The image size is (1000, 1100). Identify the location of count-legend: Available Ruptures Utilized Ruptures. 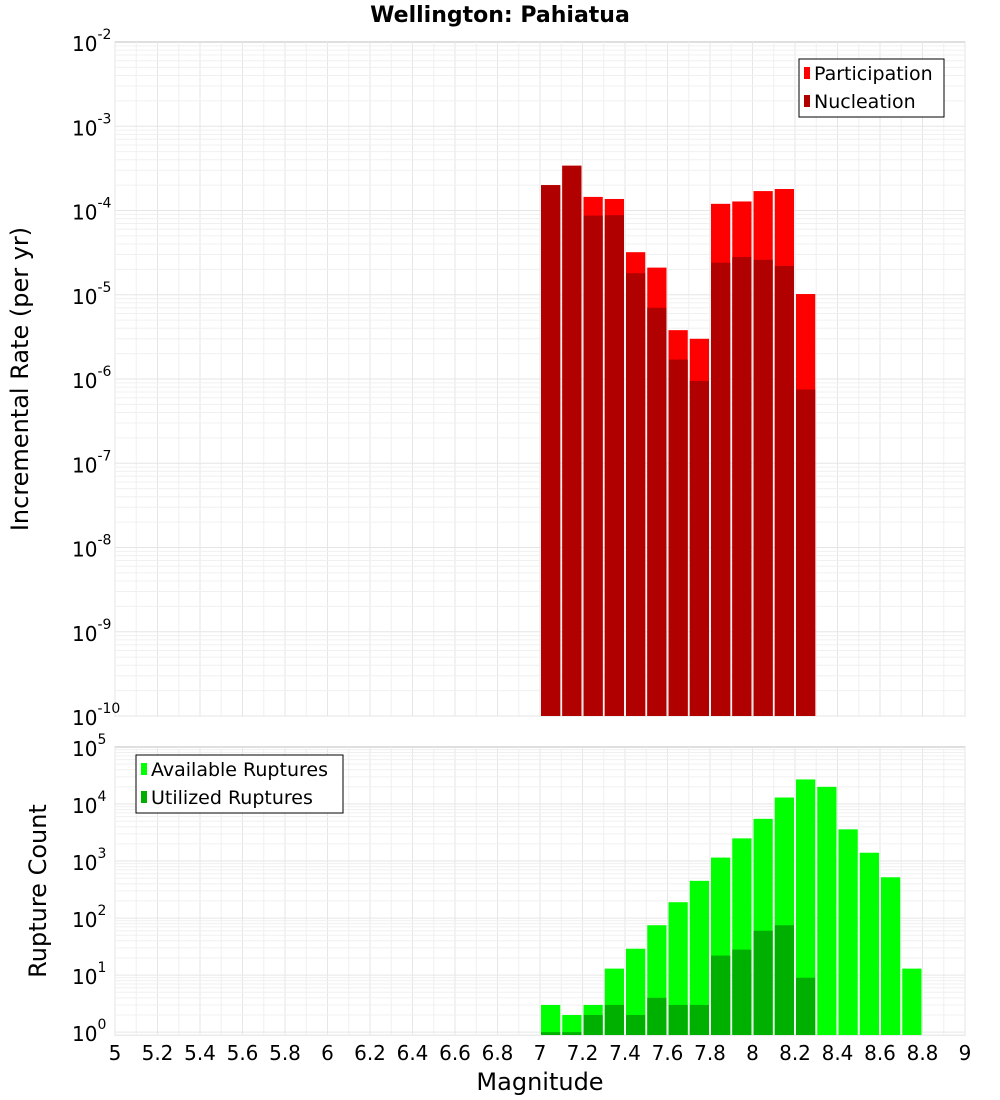
(239, 784).